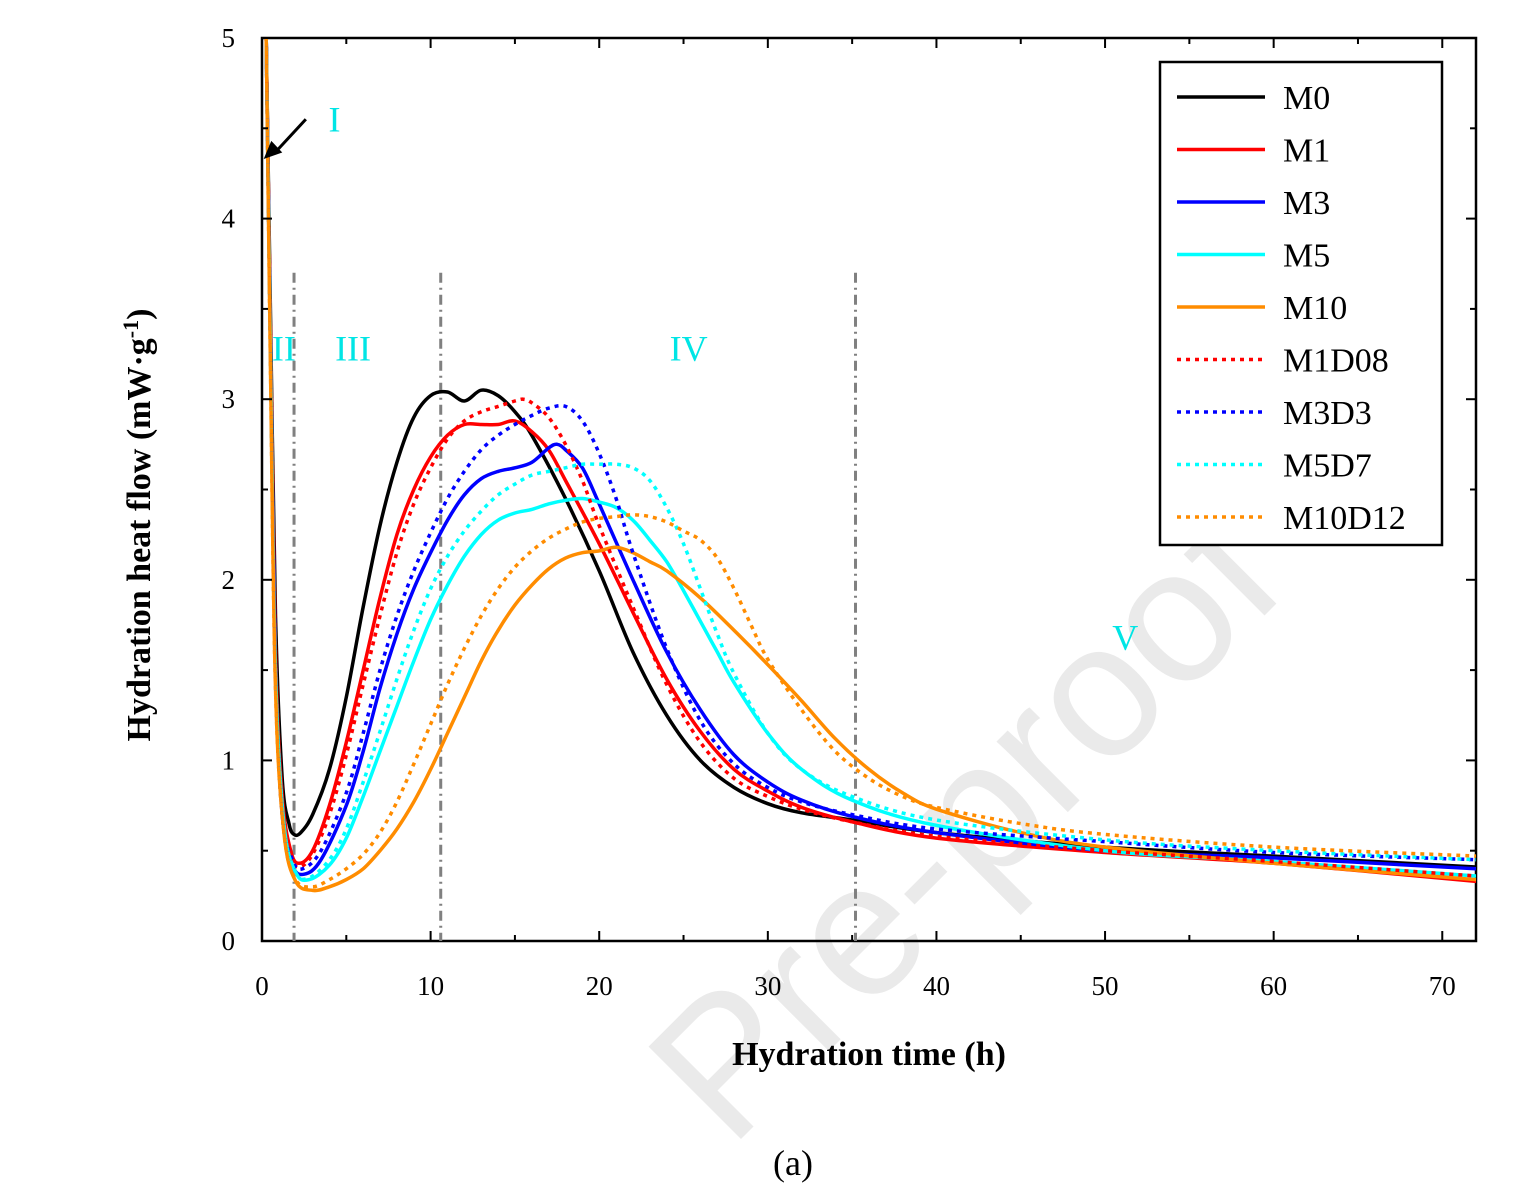 The height and width of the screenshot is (1199, 1536). What do you see at coordinates (139, 314) in the screenshot?
I see `y-axis-title-close: )` at bounding box center [139, 314].